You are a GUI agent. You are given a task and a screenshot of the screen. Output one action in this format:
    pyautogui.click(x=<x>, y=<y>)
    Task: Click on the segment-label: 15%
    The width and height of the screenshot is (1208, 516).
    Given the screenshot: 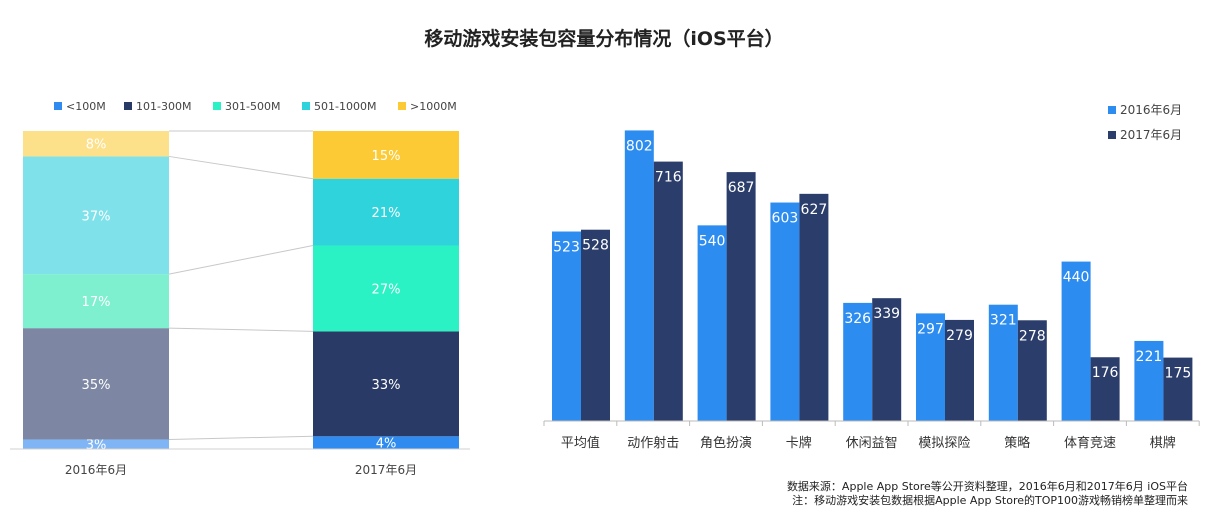 What is the action you would take?
    pyautogui.click(x=386, y=156)
    